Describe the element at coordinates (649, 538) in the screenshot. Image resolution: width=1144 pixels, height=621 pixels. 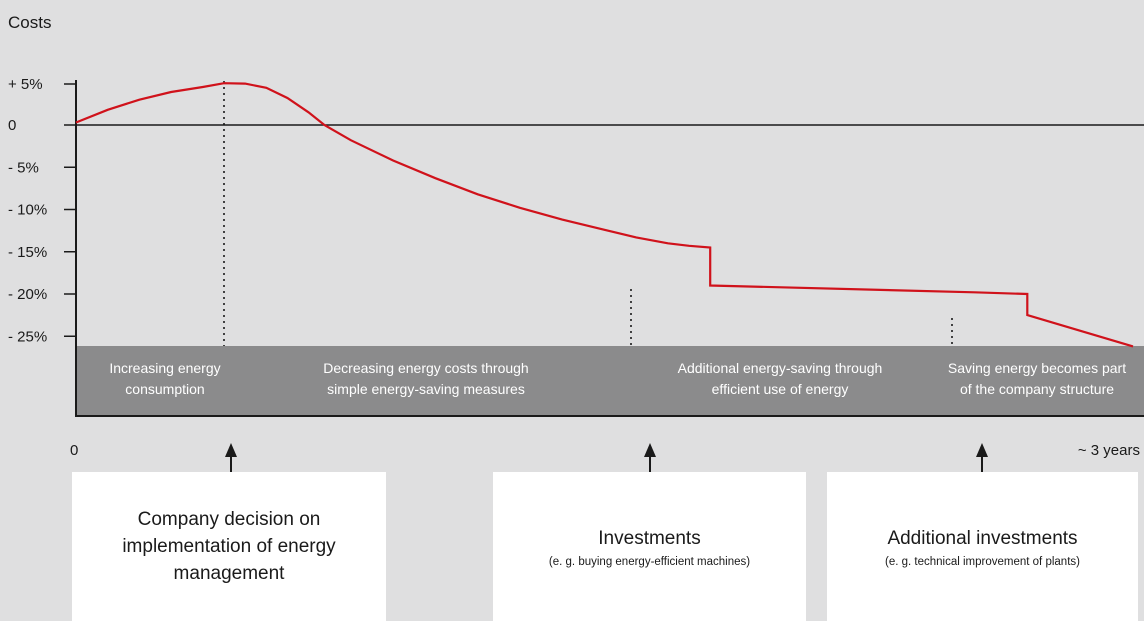
I see `investments-title: Investments` at that location.